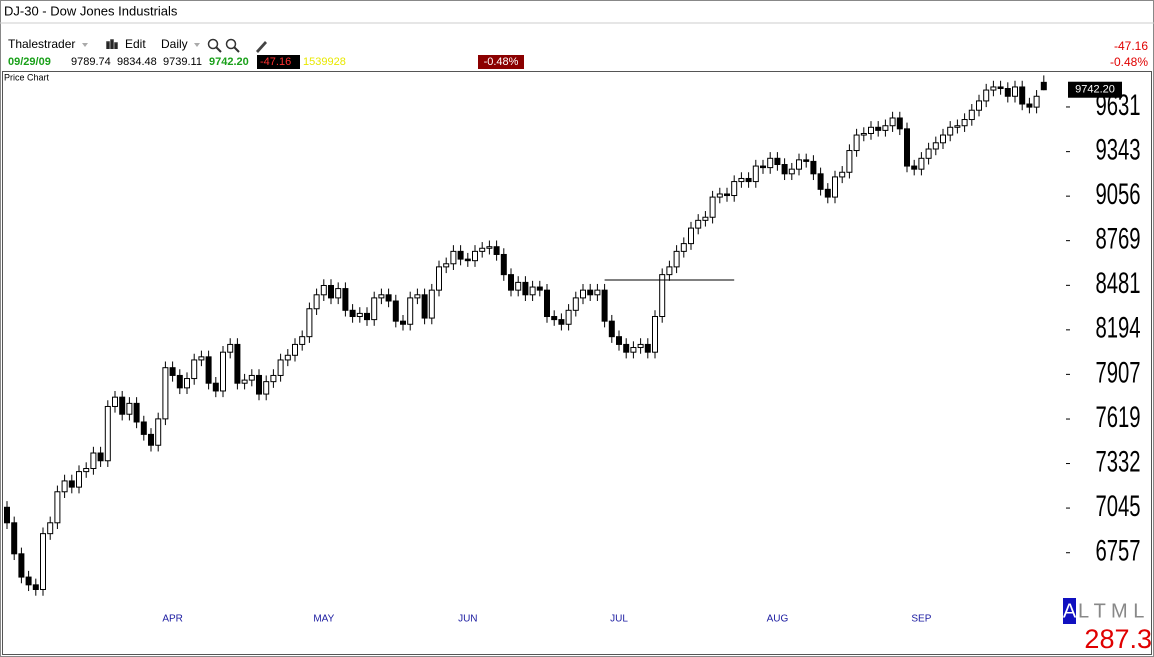 The image size is (1154, 657). What do you see at coordinates (1117, 506) in the screenshot?
I see `y-tick-label: 7045` at bounding box center [1117, 506].